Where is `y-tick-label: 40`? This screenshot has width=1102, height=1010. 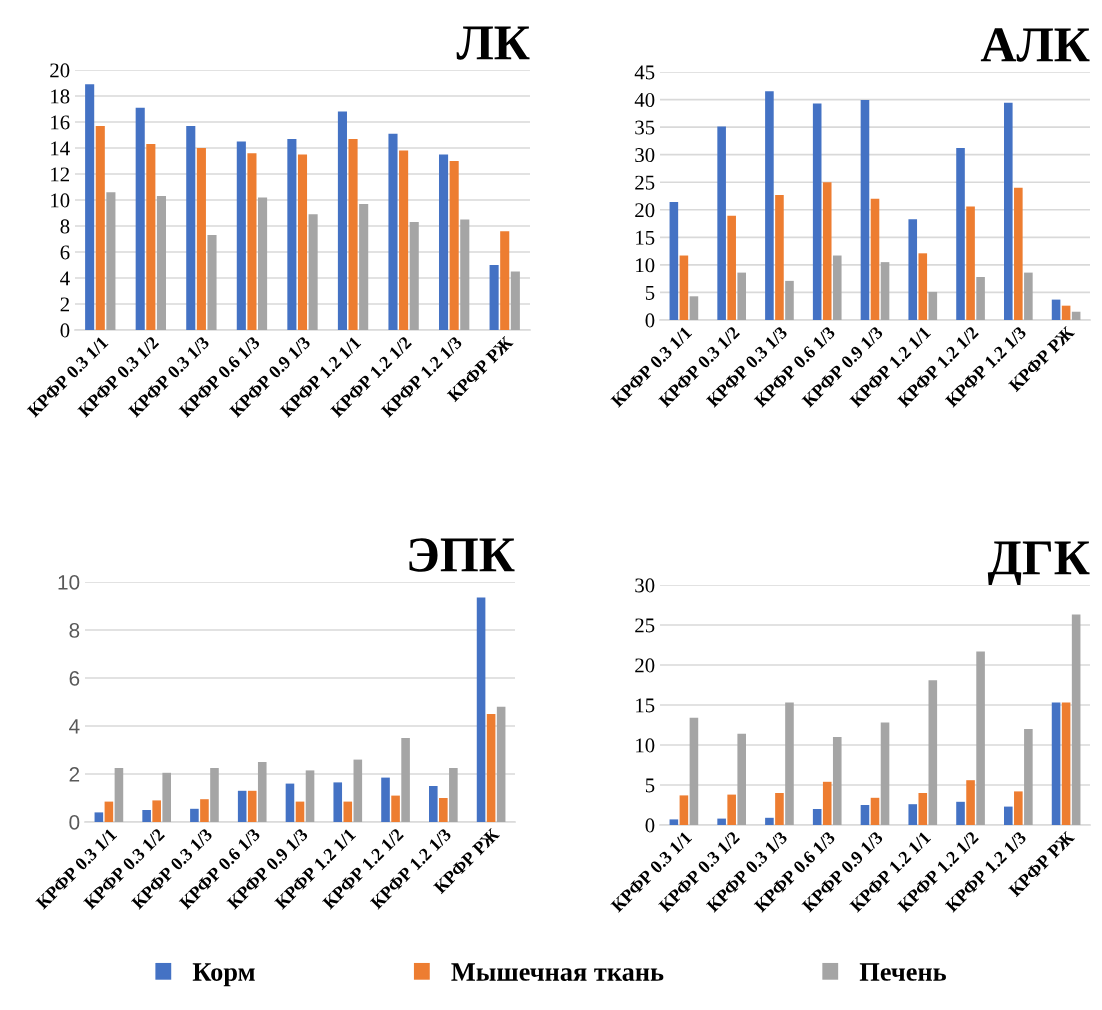
y-tick-label: 40 is located at coordinates (644, 99).